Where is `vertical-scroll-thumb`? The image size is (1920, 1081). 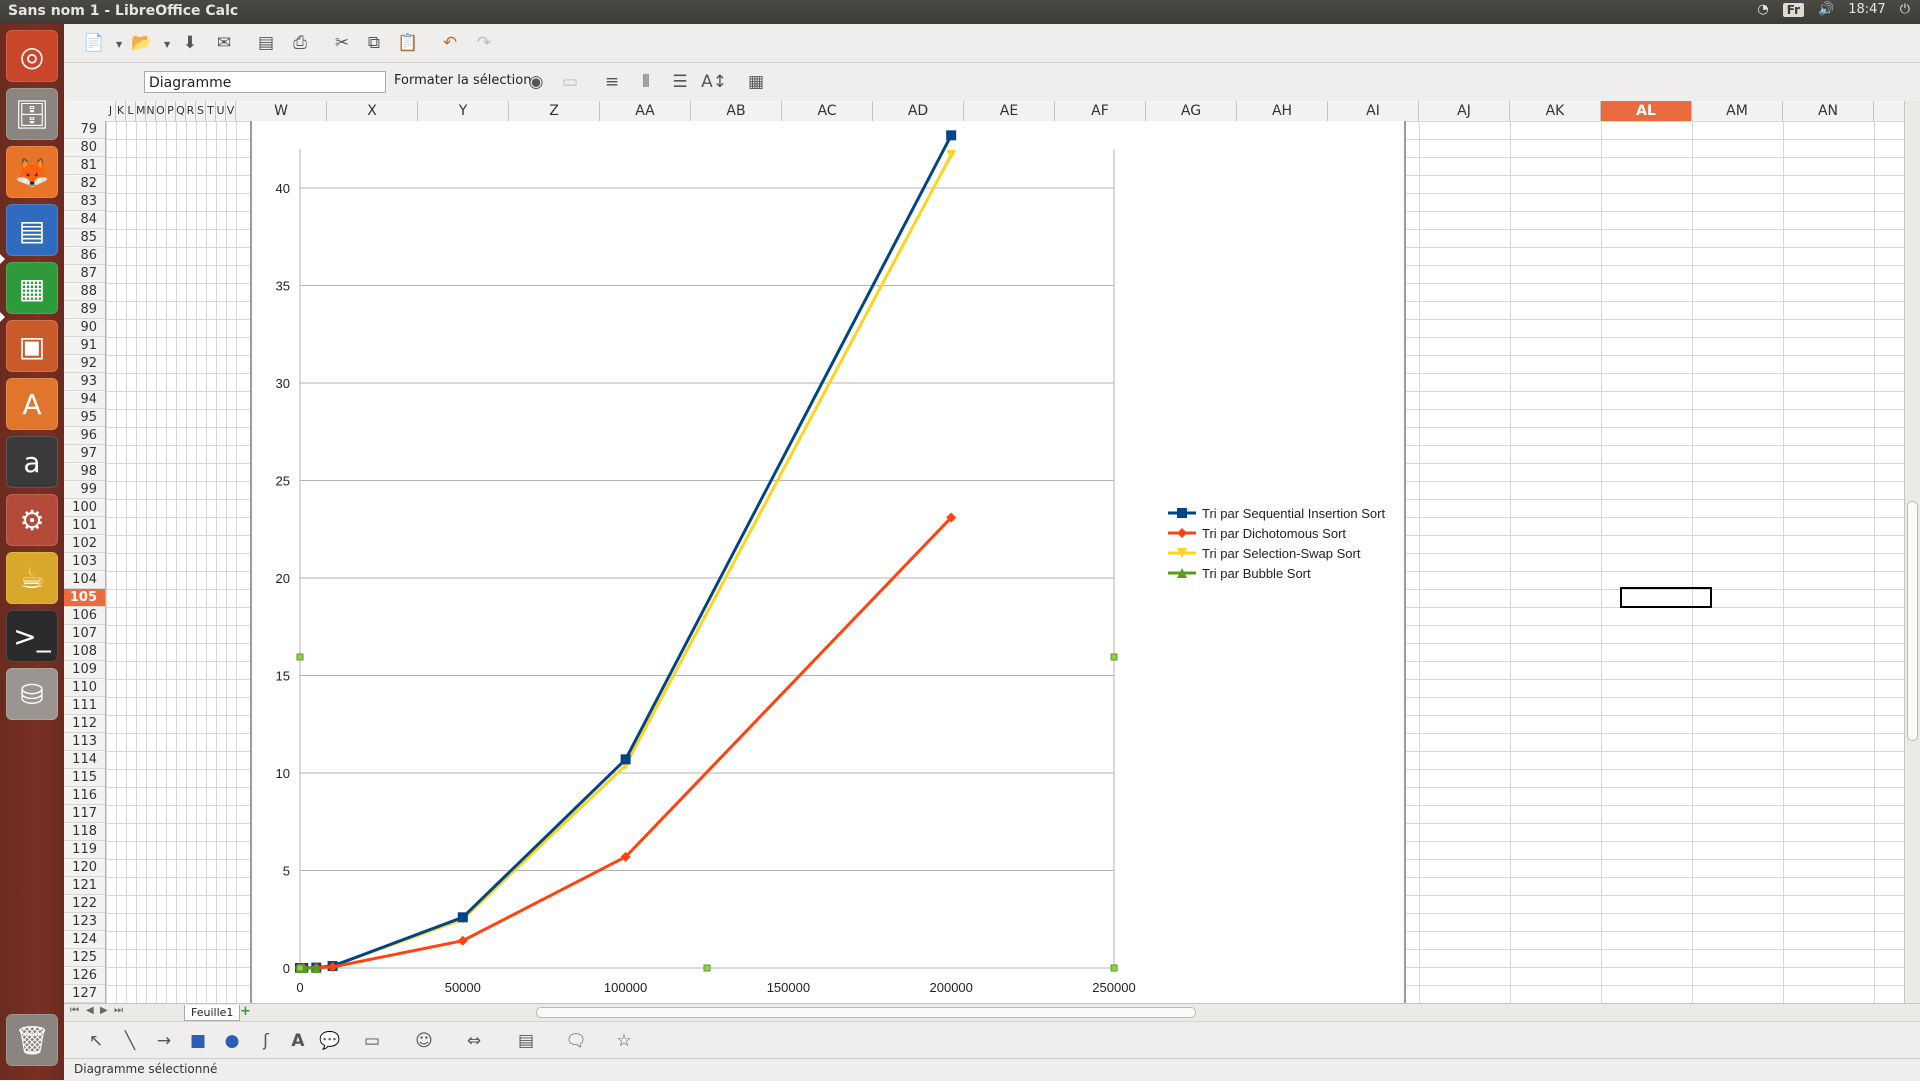 vertical-scroll-thumb is located at coordinates (1912, 621).